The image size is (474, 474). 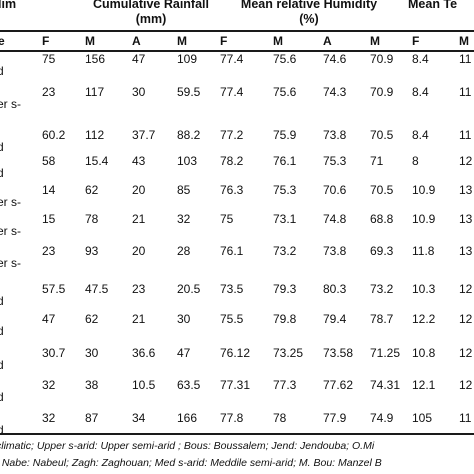 What do you see at coordinates (151, 5) in the screenshot?
I see `rainfall-title: Cumulative Rainfall` at bounding box center [151, 5].